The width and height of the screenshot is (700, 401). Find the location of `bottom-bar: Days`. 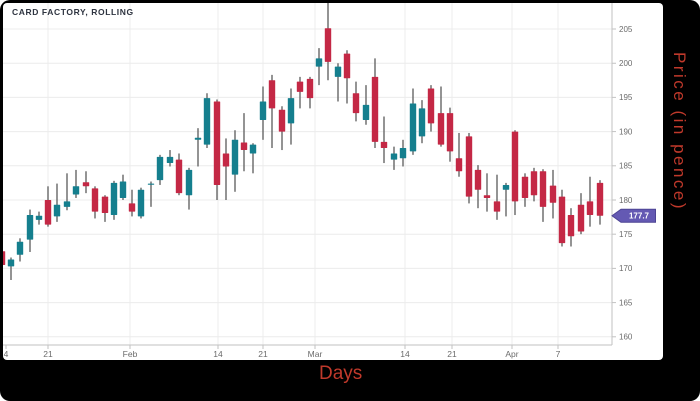

bottom-bar: Days is located at coordinates (350, 380).